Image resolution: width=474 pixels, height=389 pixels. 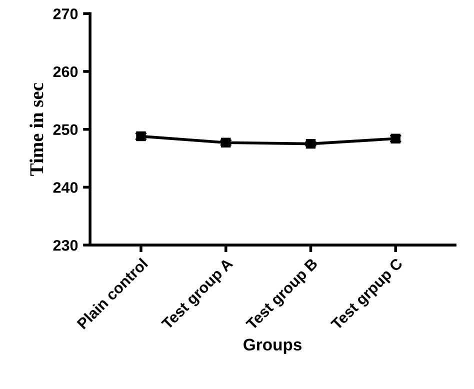 I want to click on point, so click(x=311, y=143).